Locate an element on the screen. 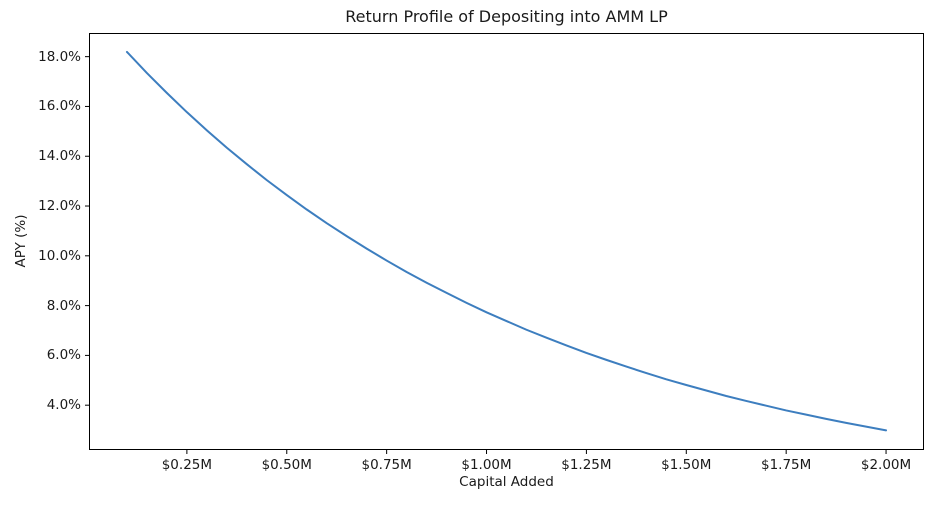 This screenshot has width=936, height=506. x-tick-label: $1.25M is located at coordinates (586, 465).